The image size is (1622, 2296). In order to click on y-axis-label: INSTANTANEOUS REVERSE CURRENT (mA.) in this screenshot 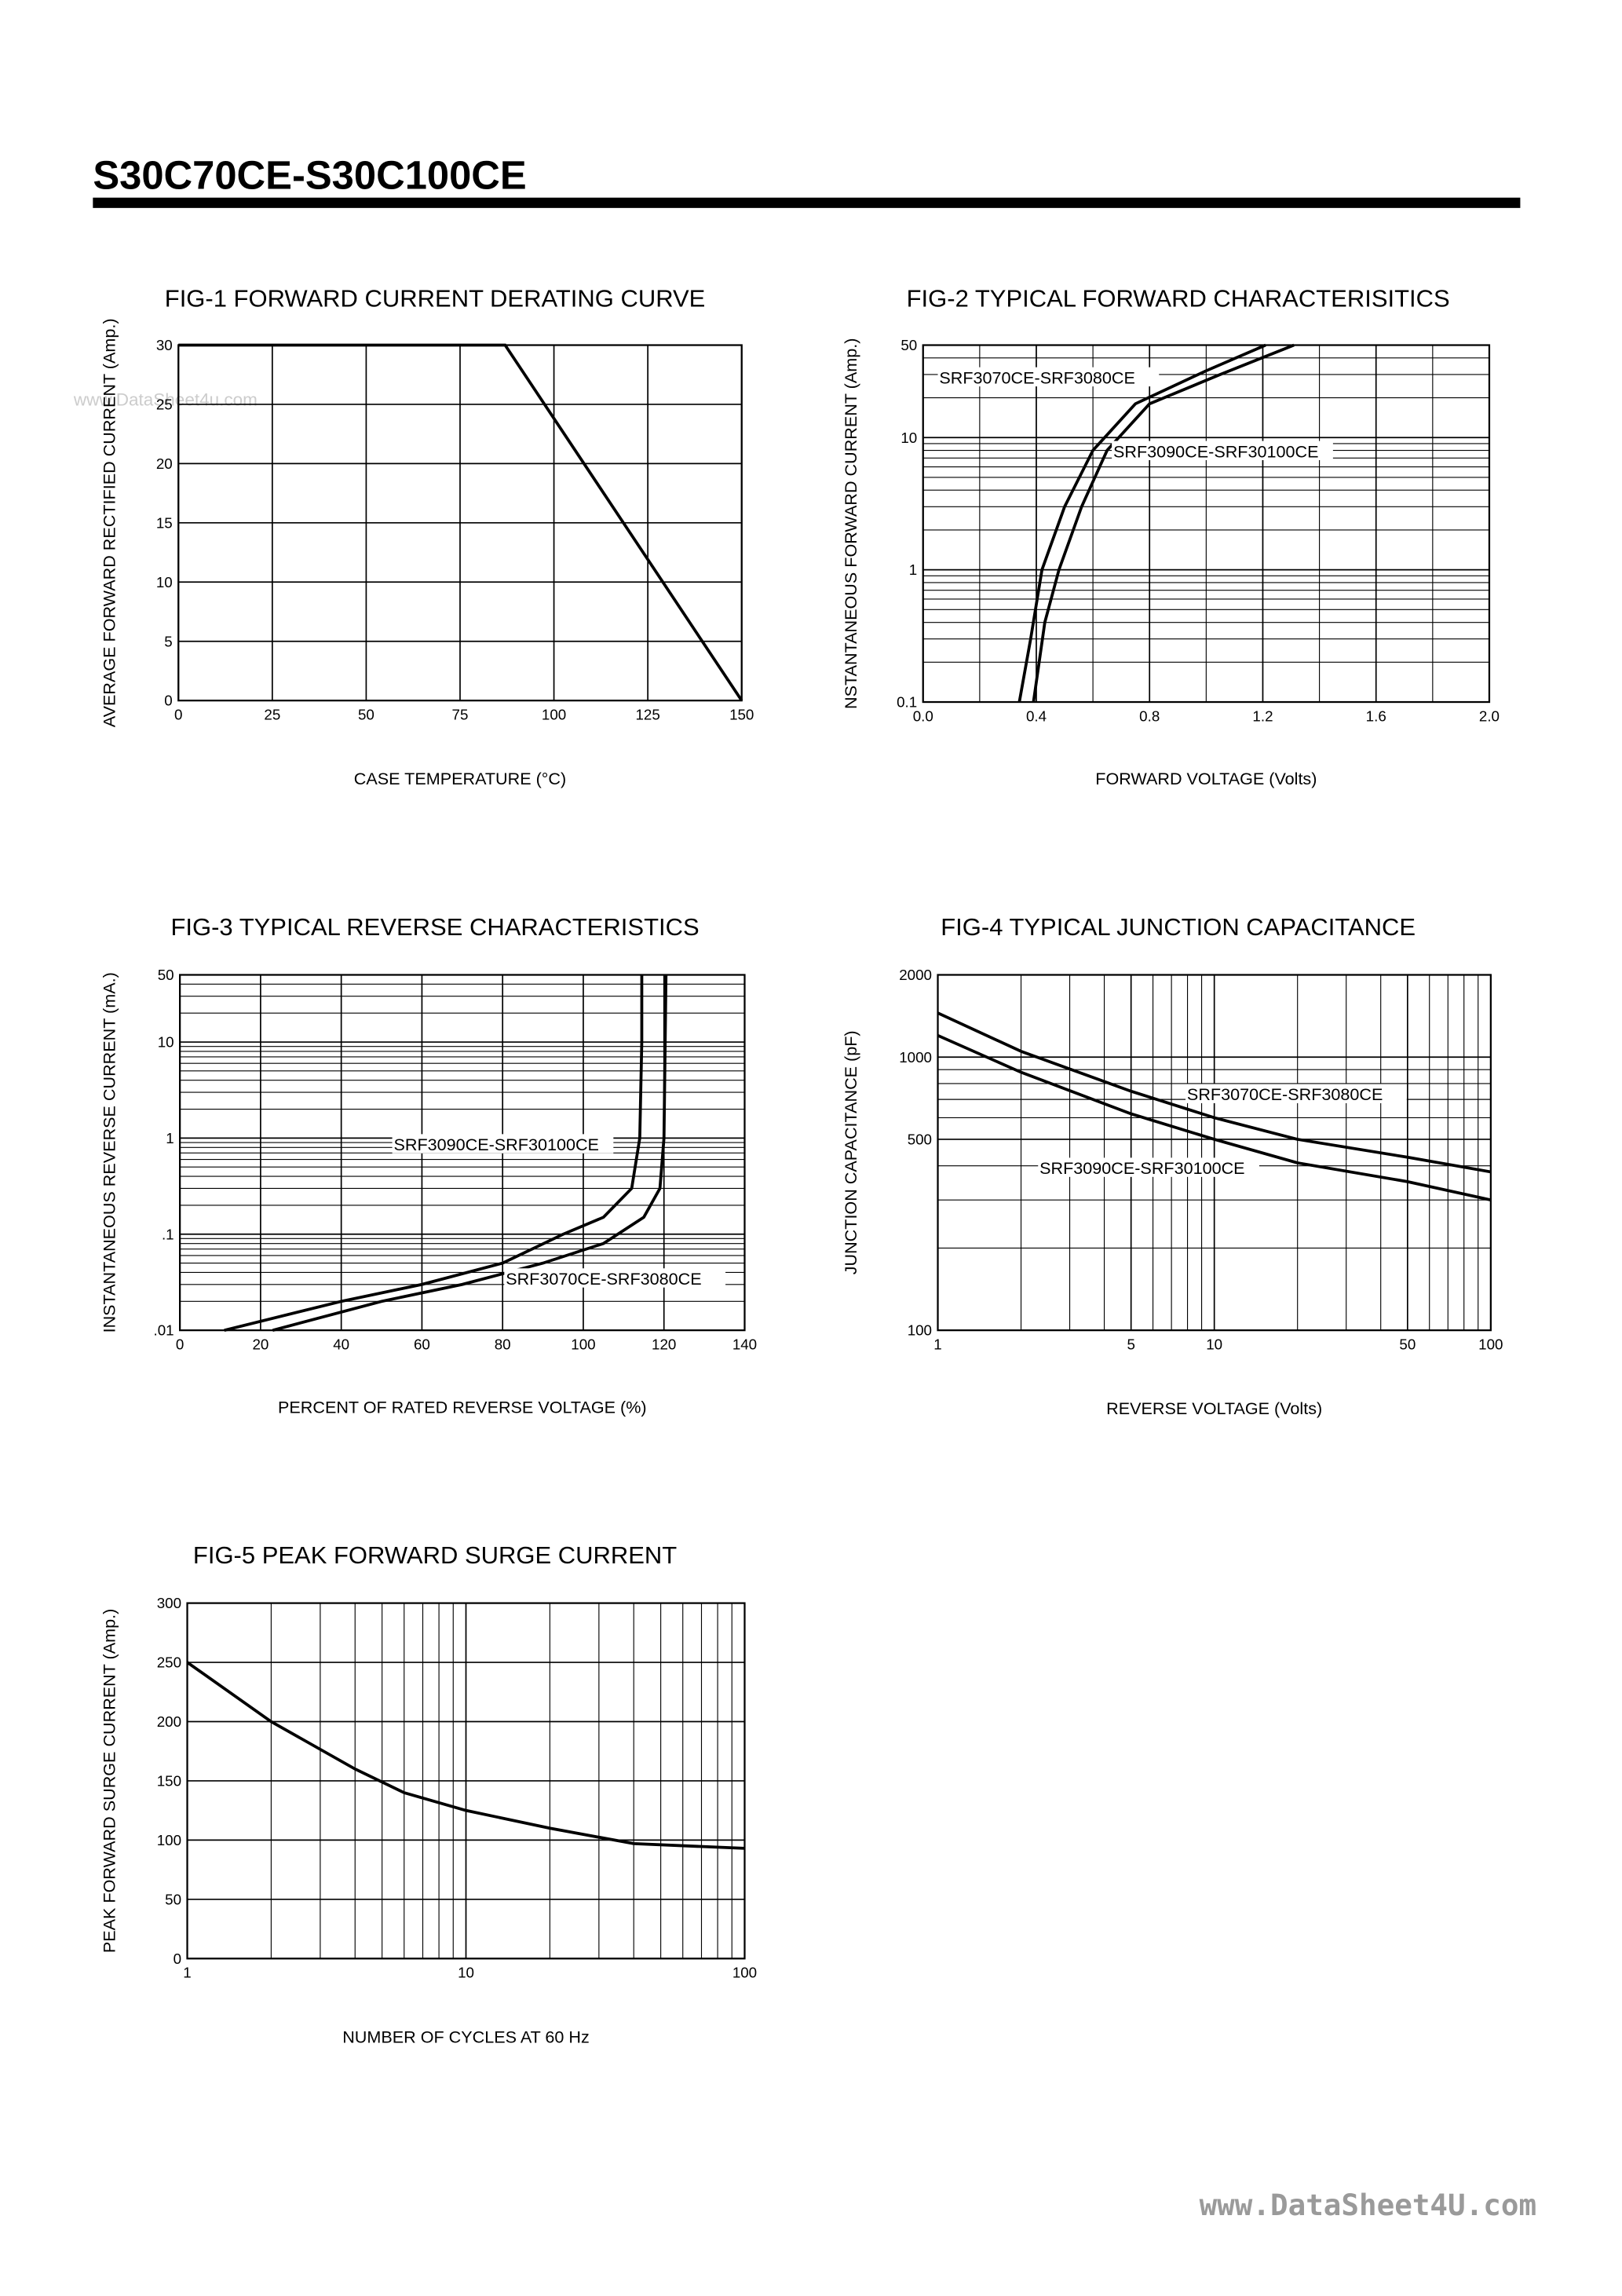, I will do `click(109, 1152)`.